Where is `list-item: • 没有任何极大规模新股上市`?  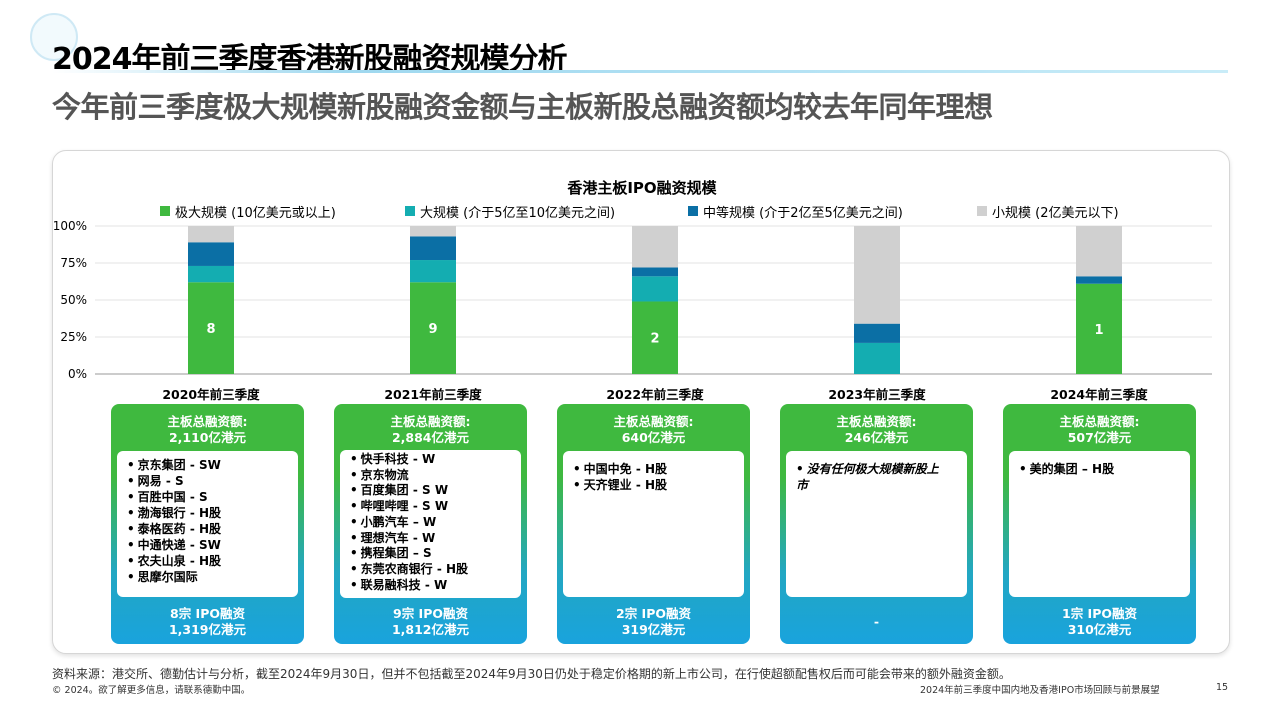 list-item: • 没有任何极大规模新股上市 is located at coordinates (867, 477).